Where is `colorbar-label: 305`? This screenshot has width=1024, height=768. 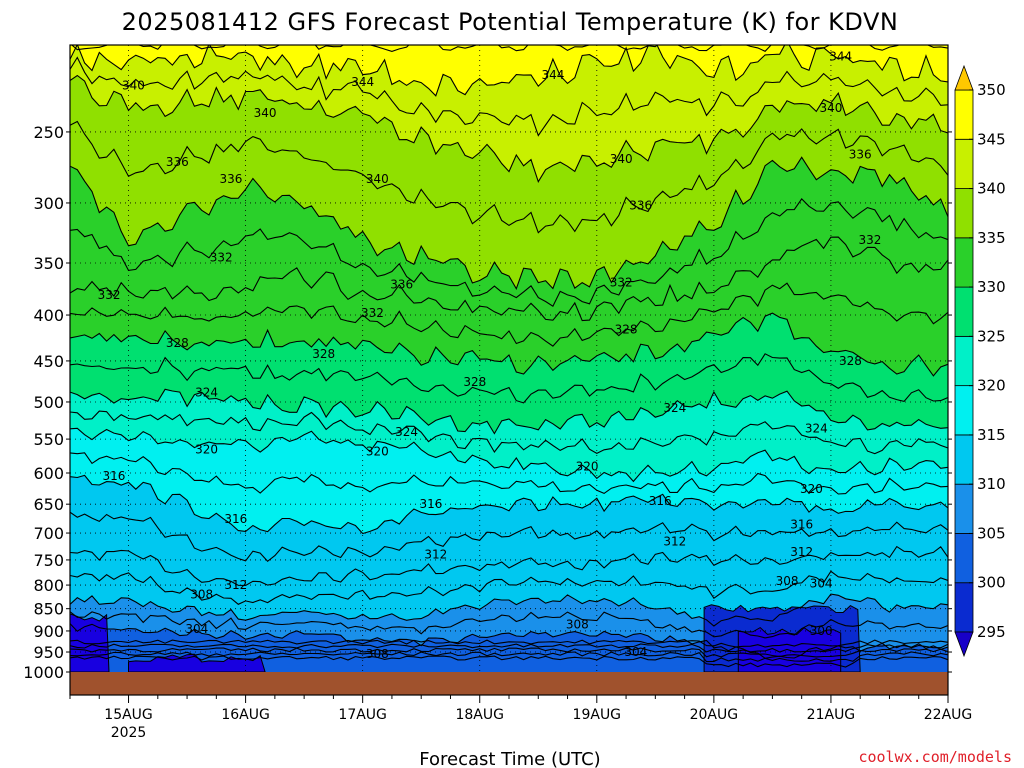 colorbar-label: 305 is located at coordinates (991, 533).